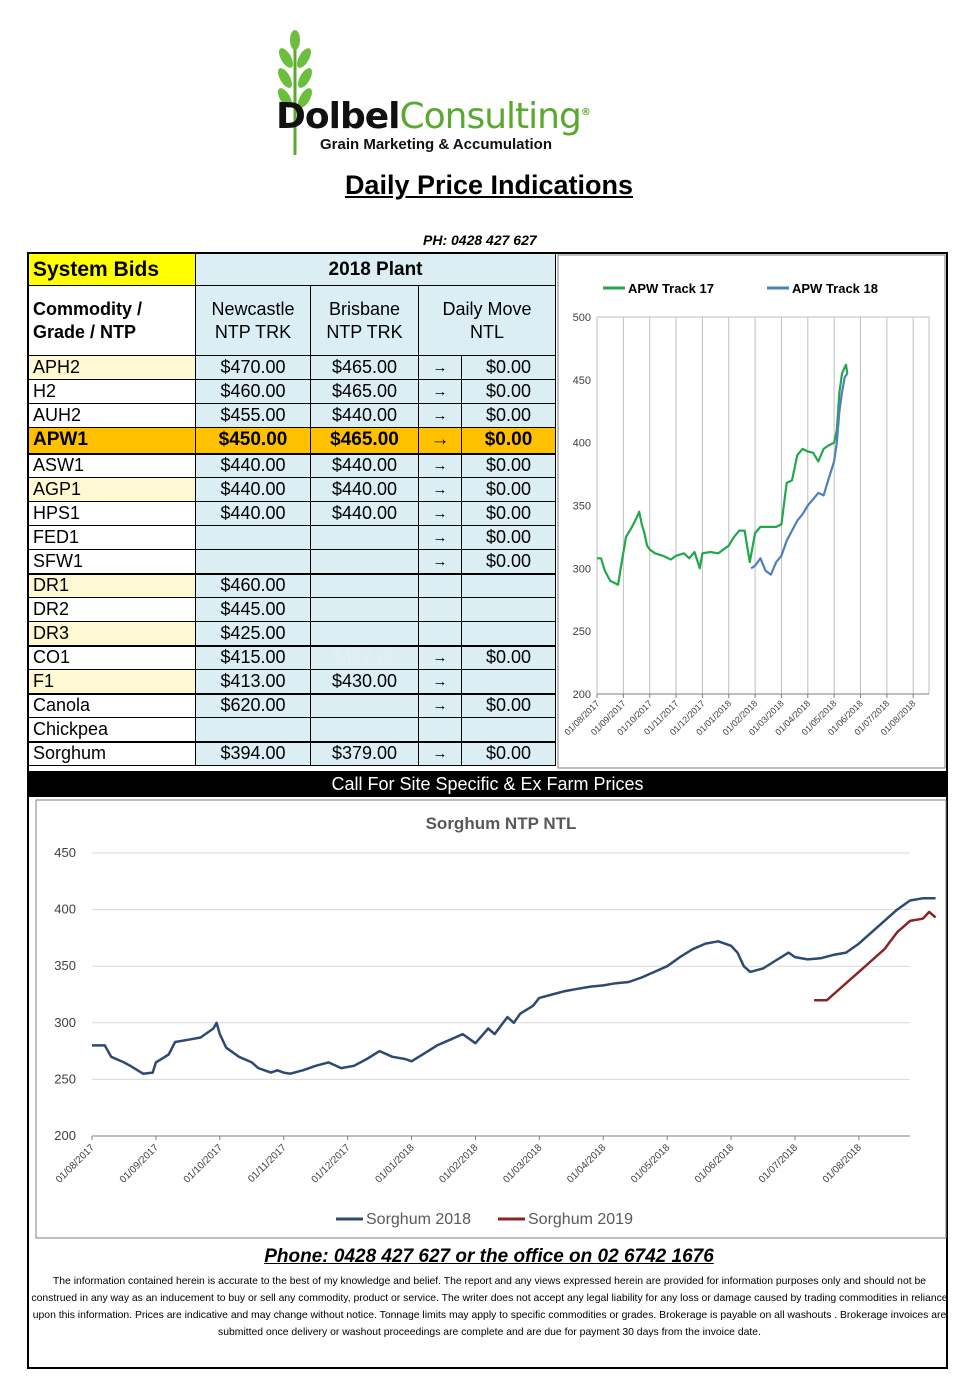  What do you see at coordinates (112, 705) in the screenshot?
I see `grade: Canola` at bounding box center [112, 705].